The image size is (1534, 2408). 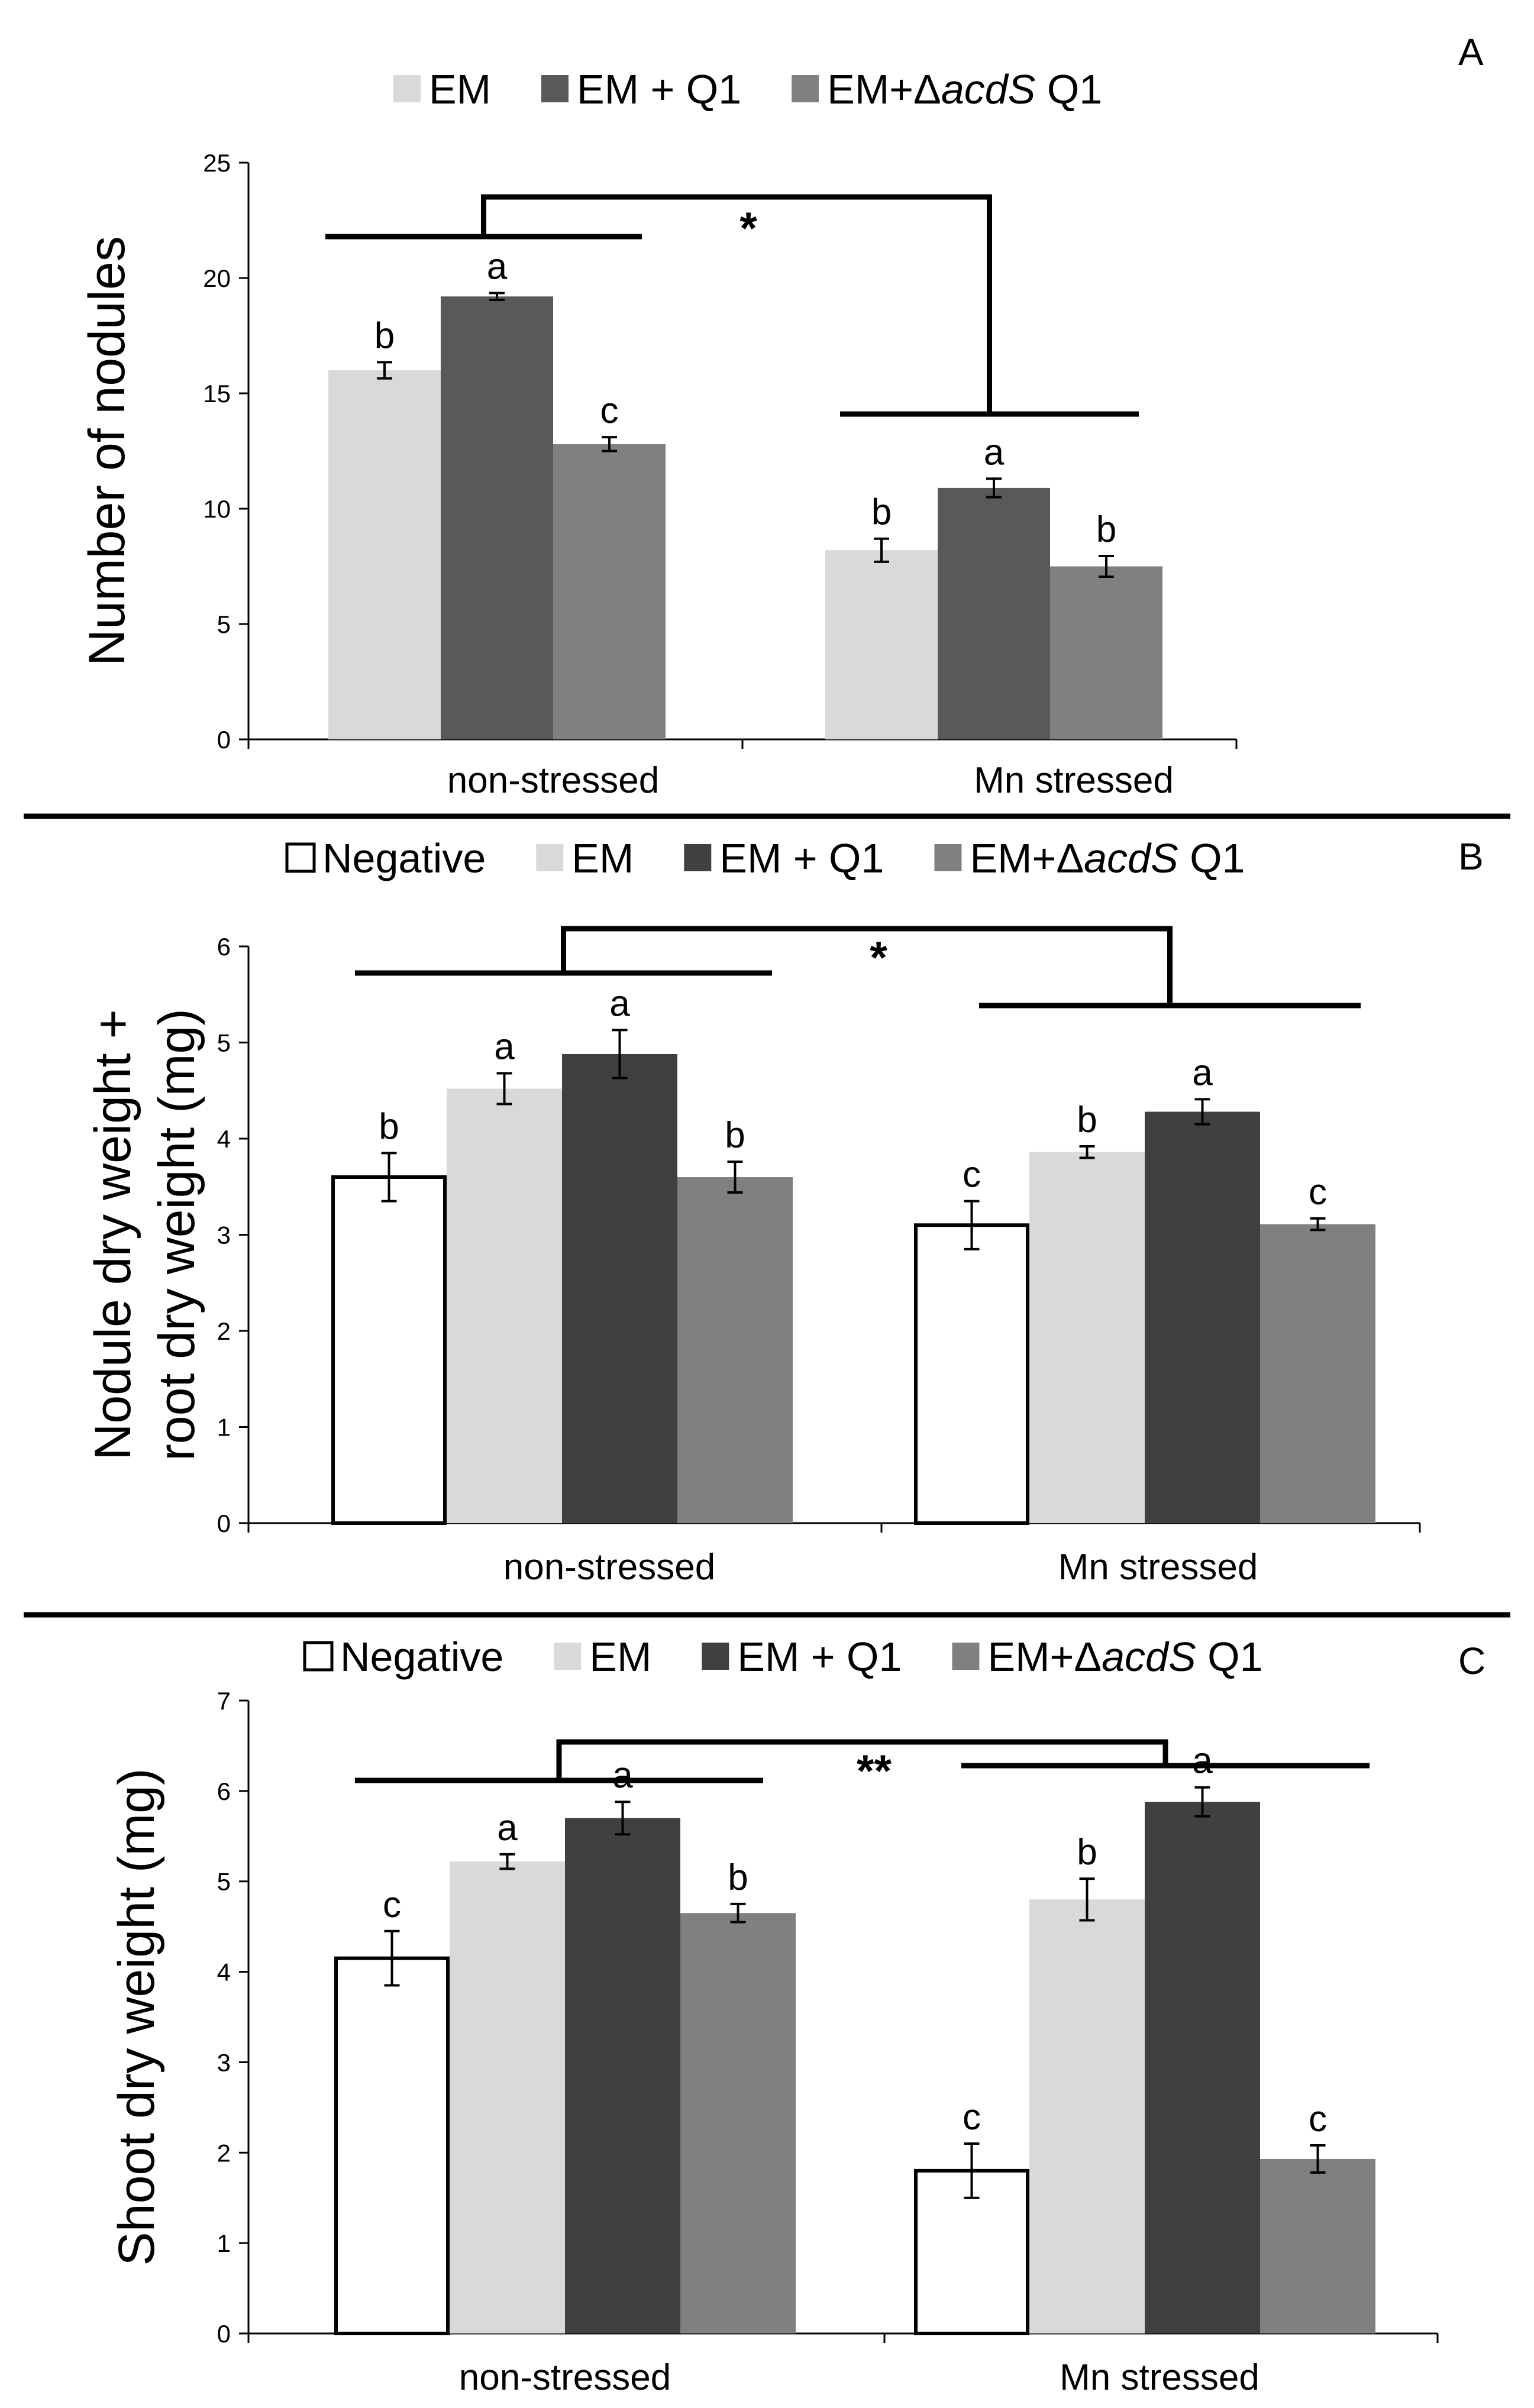 I want to click on y-tick-label: 20, so click(x=217, y=278).